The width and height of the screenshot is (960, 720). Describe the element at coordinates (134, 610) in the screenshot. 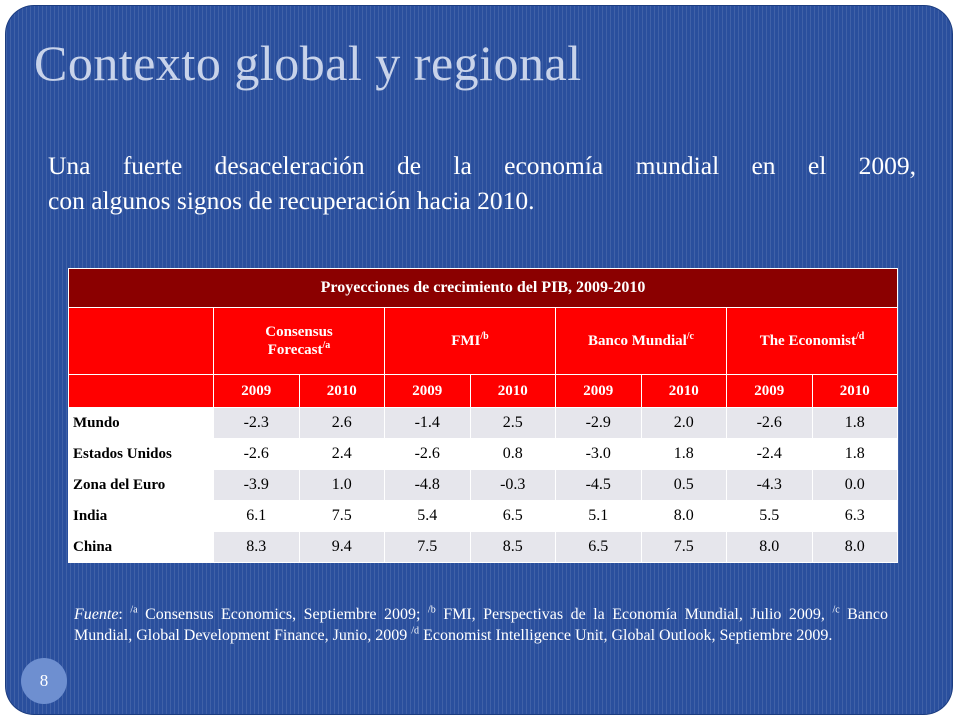

I see `footnote-note: /a` at that location.